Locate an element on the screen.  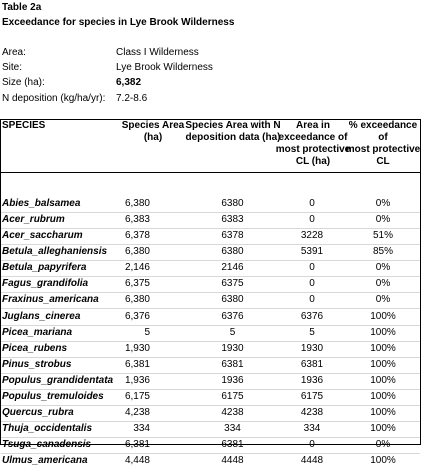
table-row: Tsuga_canadensis 6,381 6381 0 0% is located at coordinates (210, 446).